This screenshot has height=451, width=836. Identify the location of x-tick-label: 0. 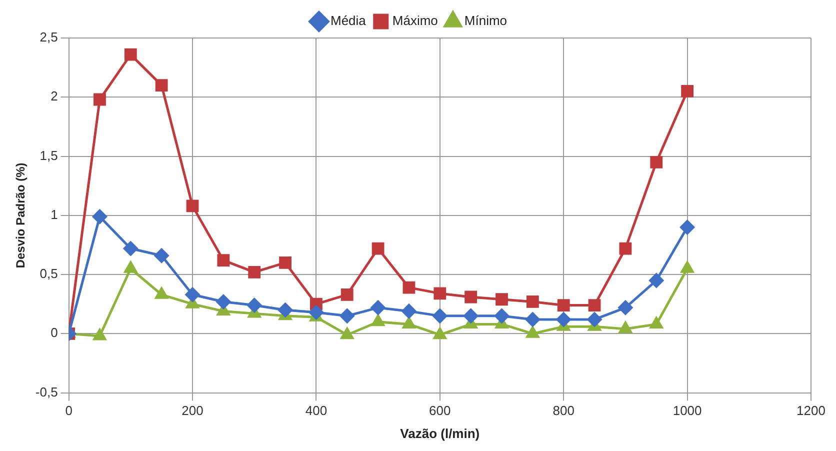
(68, 410).